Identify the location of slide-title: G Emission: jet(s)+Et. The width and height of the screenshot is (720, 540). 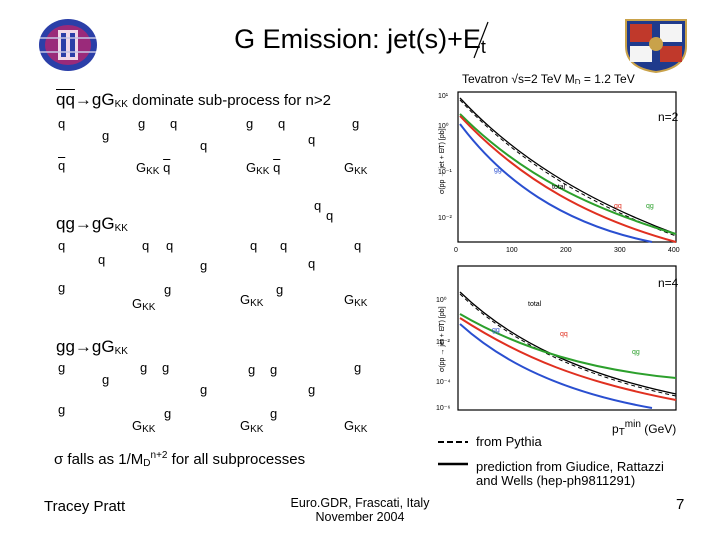
(360, 41).